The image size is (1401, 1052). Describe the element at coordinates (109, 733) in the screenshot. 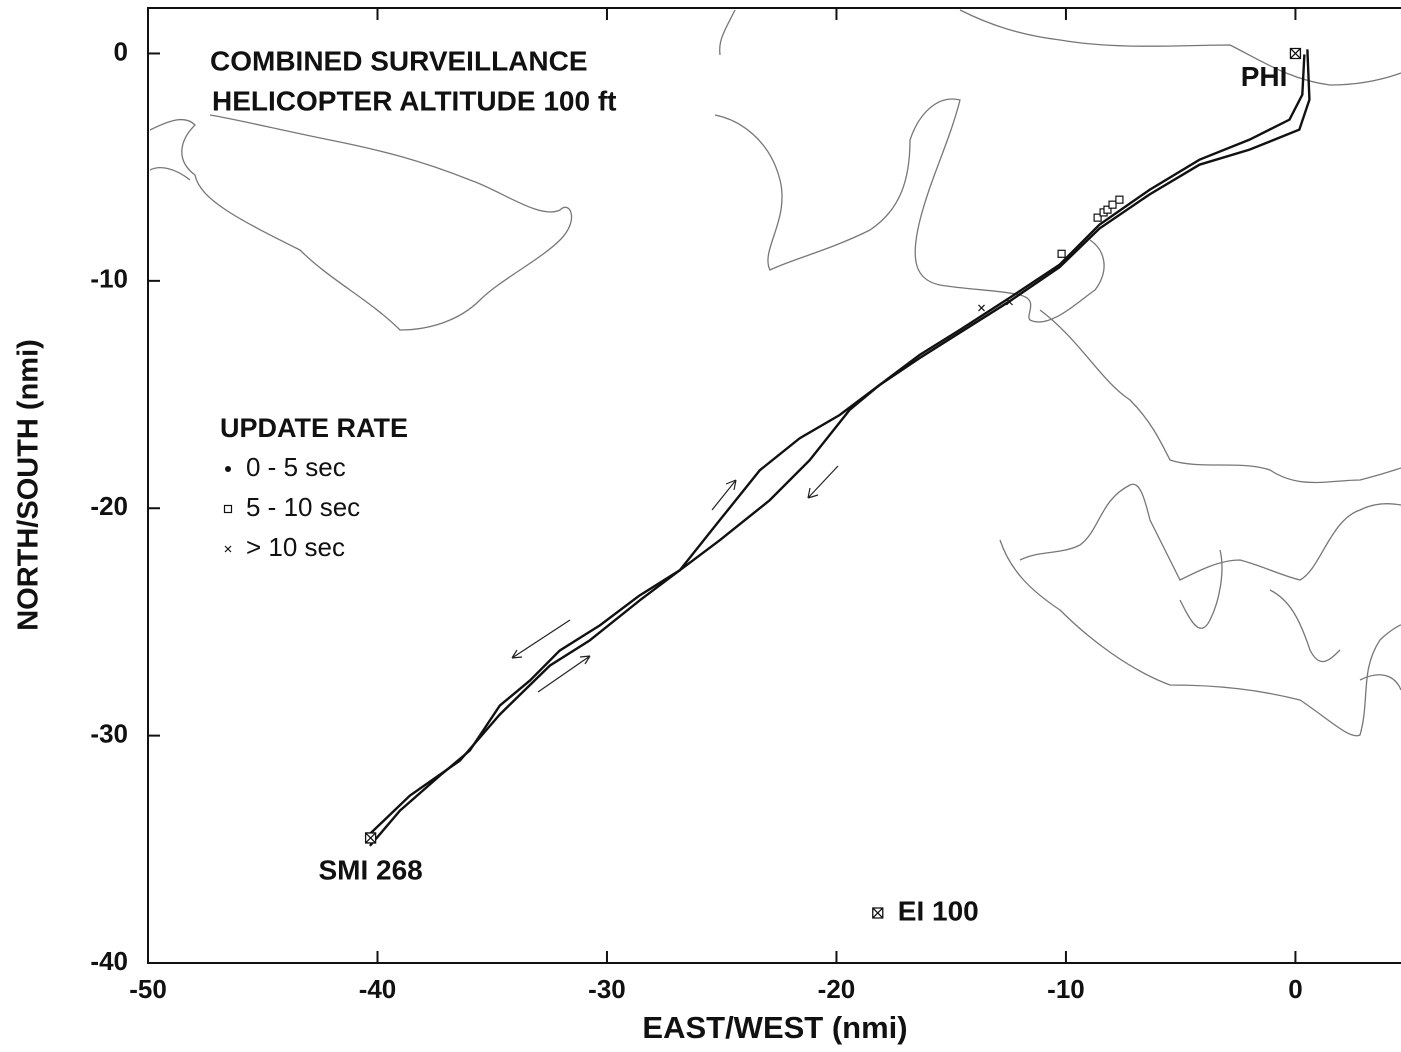

I see `y-tick-label: -30` at that location.